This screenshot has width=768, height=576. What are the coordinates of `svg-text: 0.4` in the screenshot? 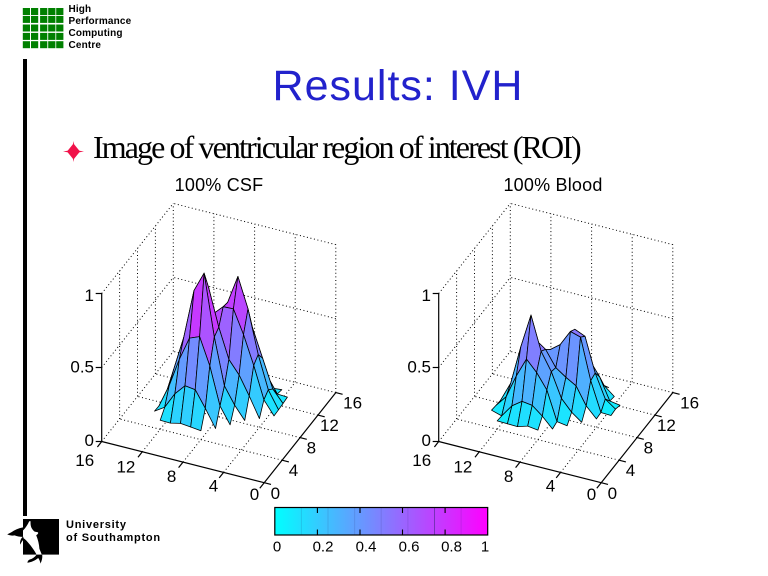 It's located at (366, 547).